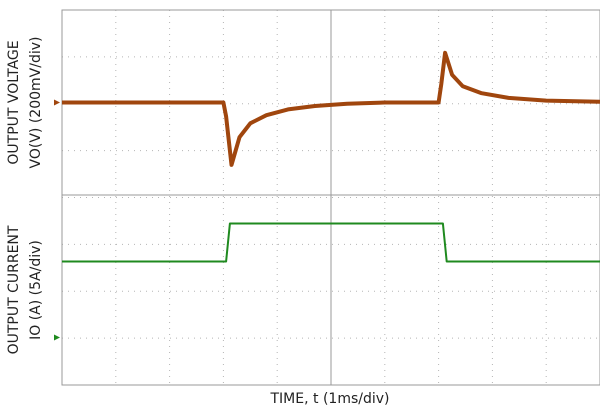  I want to click on y-axis-label: OUTPUT CURRENT, so click(14, 289).